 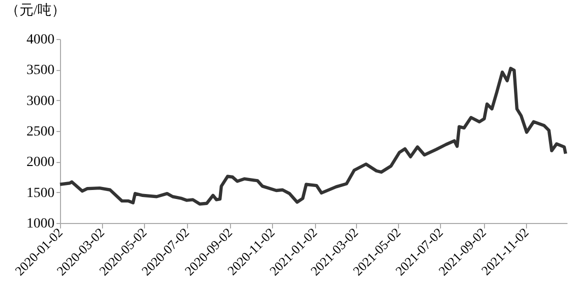 I want to click on y-tick-label: 2500, so click(x=40, y=132).